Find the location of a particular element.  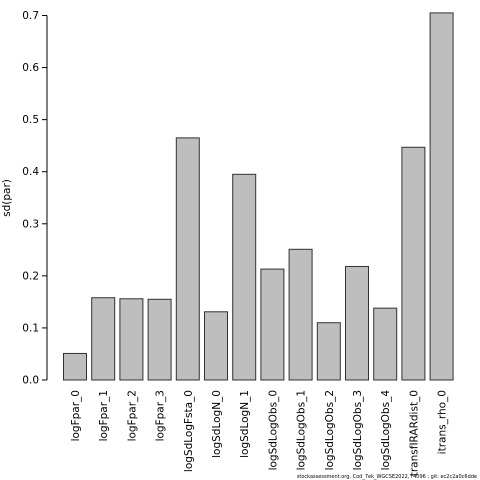

x-tick-label: logFpar_3 is located at coordinates (161, 415).